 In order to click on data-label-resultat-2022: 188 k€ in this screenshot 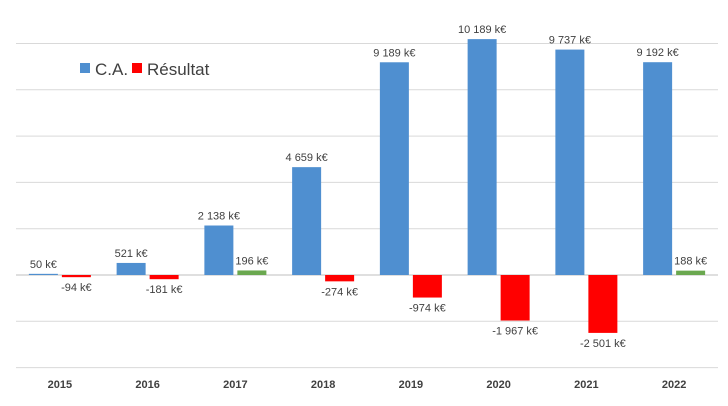, I will do `click(690, 262)`.